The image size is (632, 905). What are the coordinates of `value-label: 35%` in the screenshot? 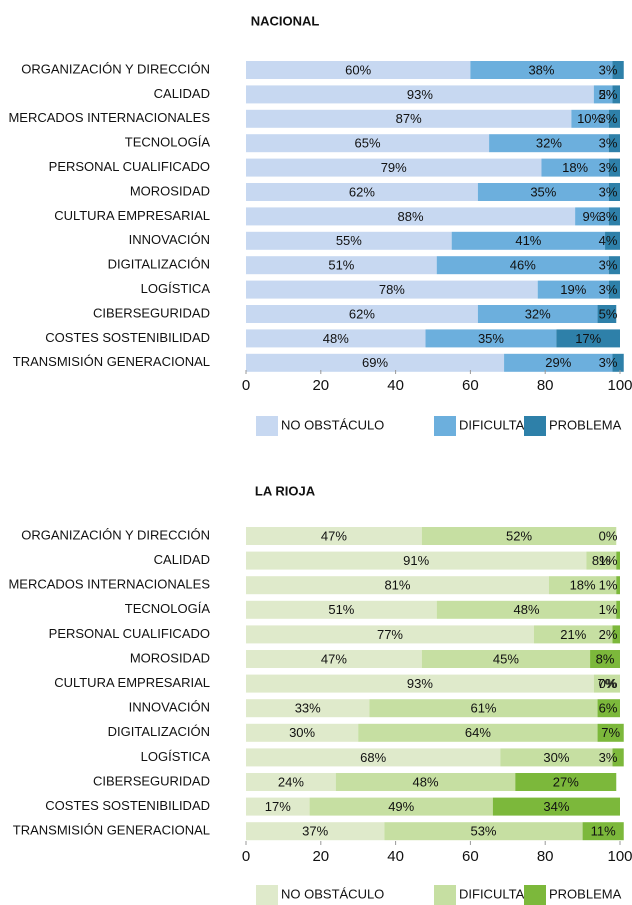 It's located at (491, 338).